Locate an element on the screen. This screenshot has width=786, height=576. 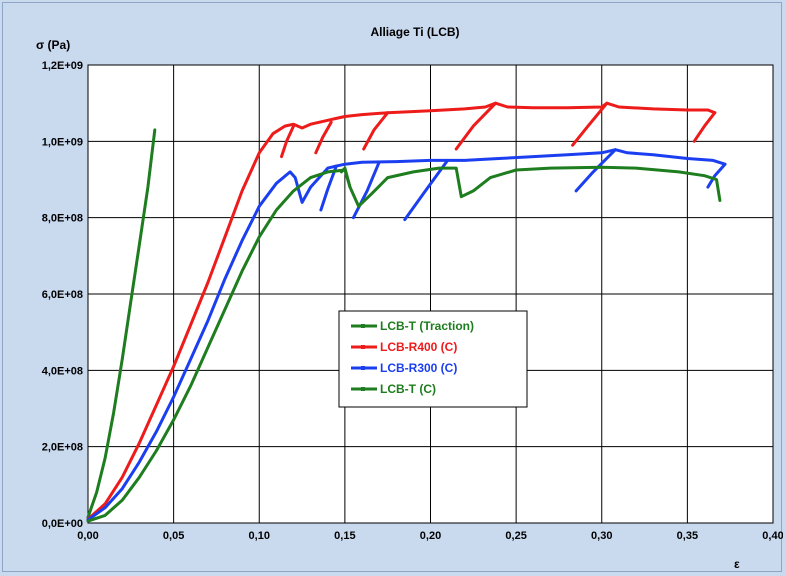
x-axis-label: ε is located at coordinates (737, 564).